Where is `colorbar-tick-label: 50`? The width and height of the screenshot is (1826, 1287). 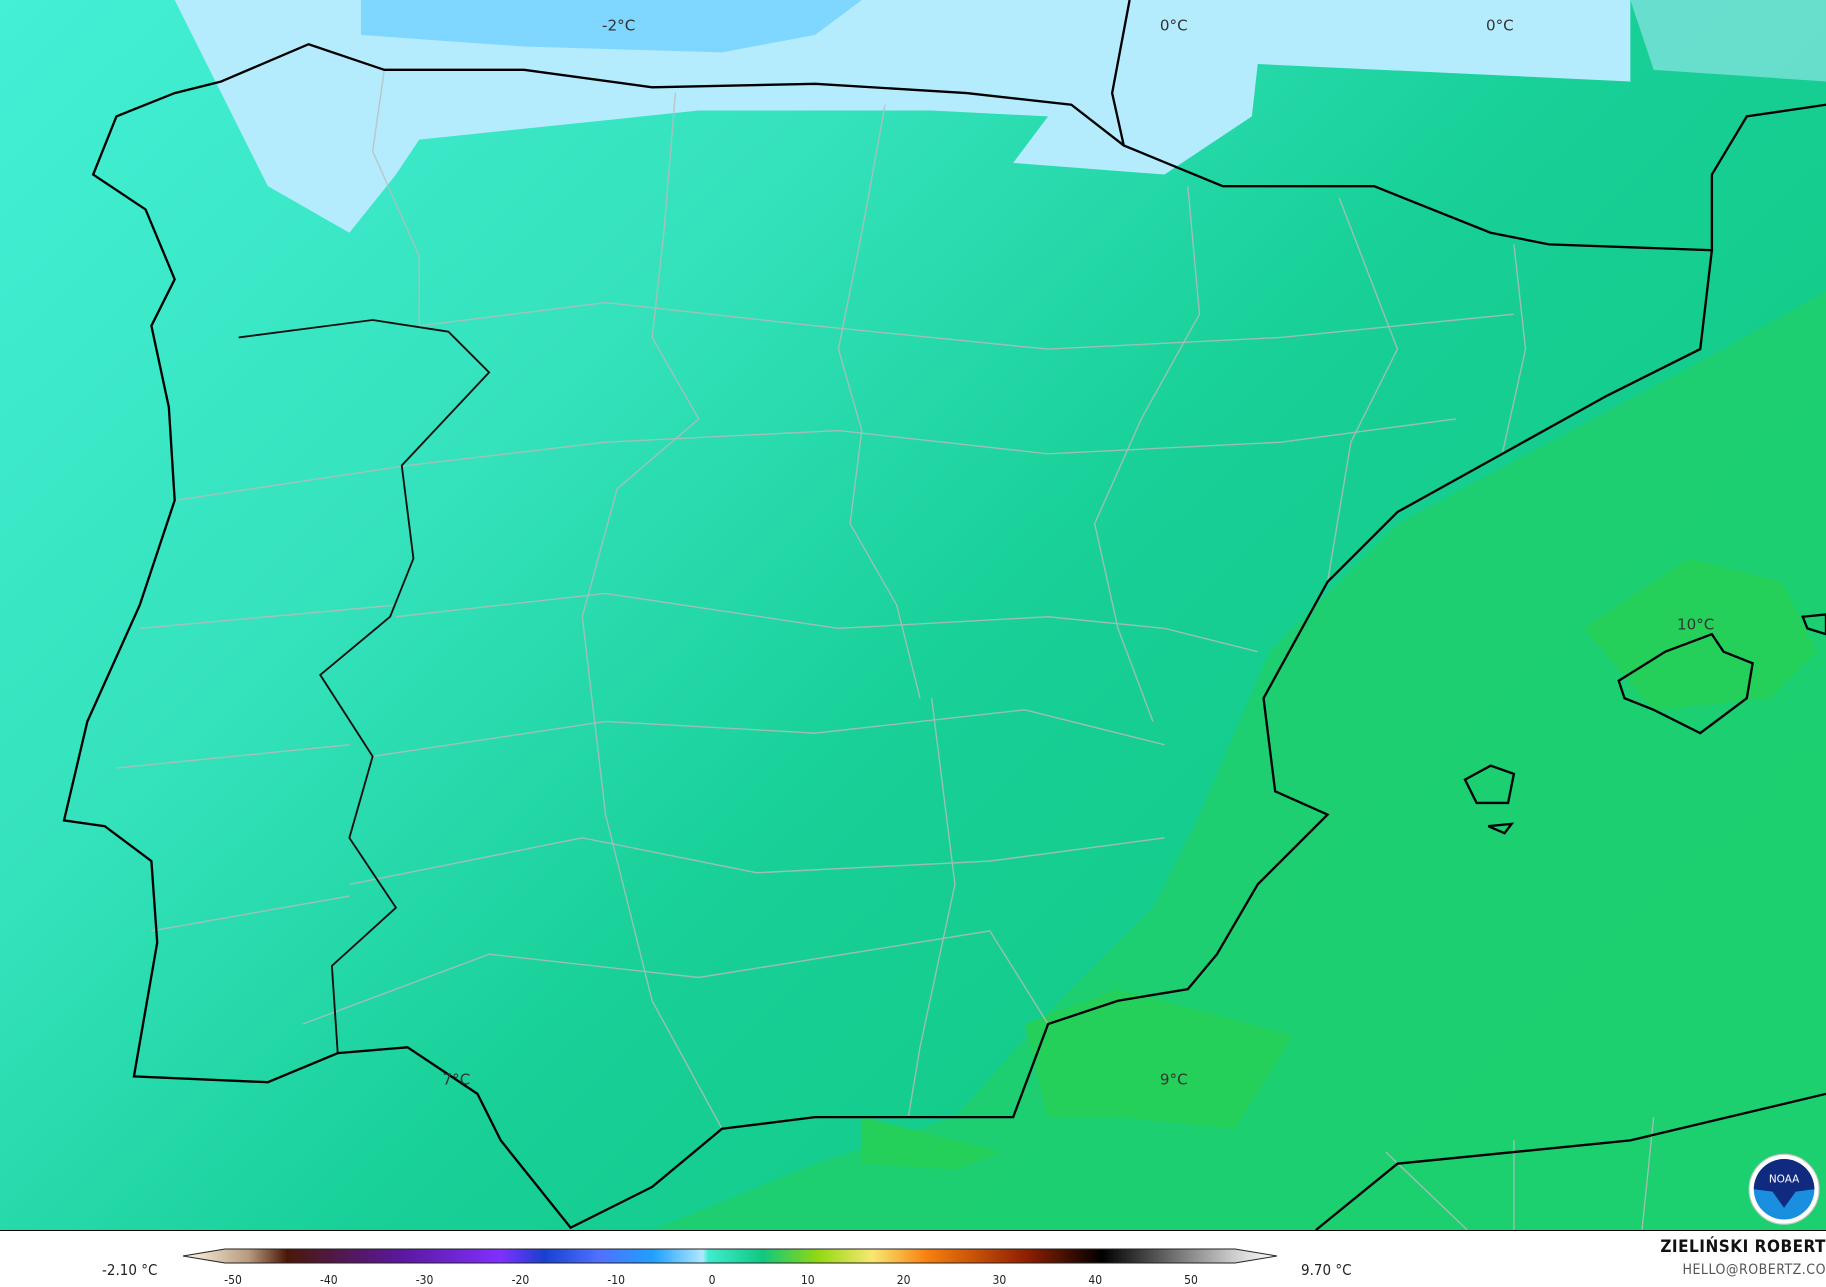 colorbar-tick-label: 50 is located at coordinates (1191, 1280).